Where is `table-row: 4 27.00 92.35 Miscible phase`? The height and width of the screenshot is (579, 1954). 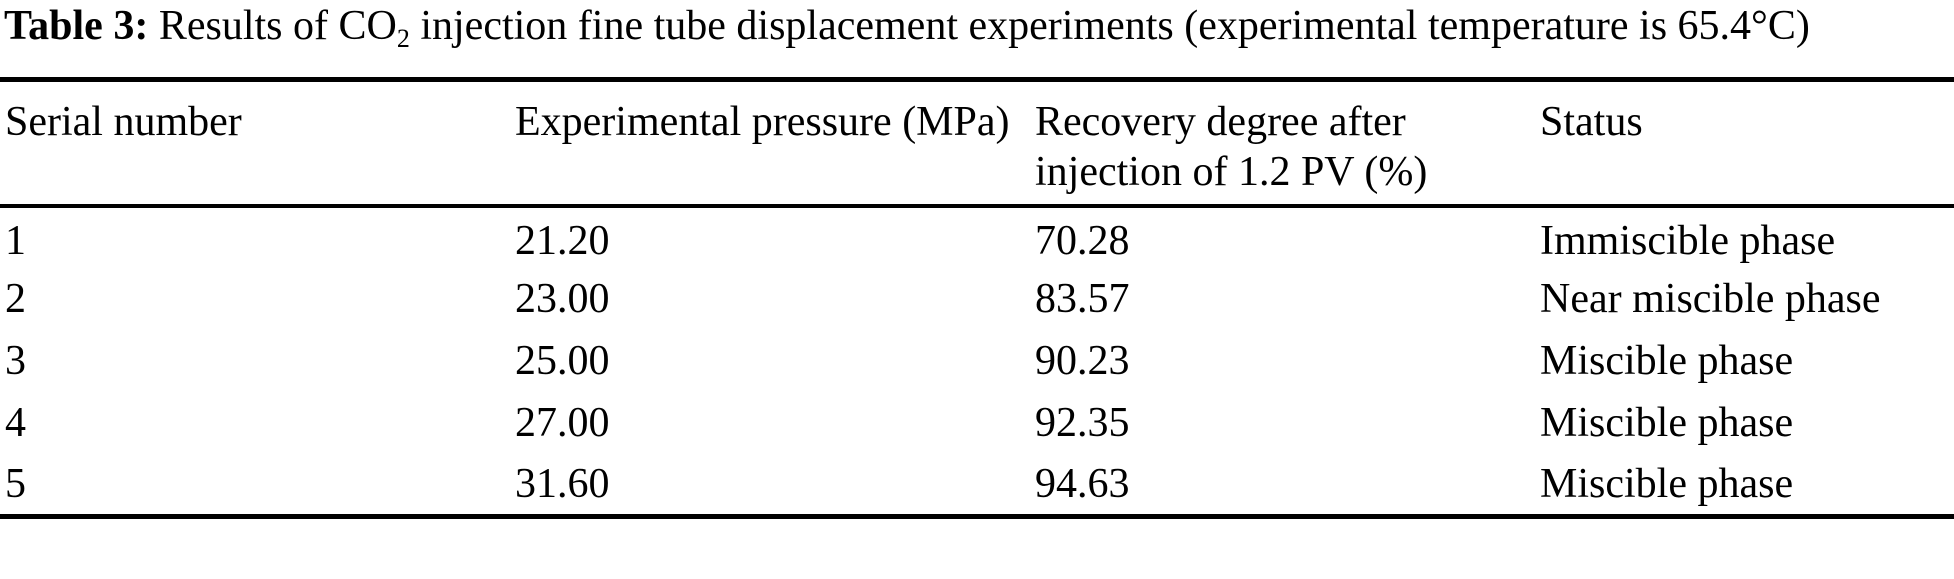
table-row: 4 27.00 92.35 Miscible phase is located at coordinates (977, 423).